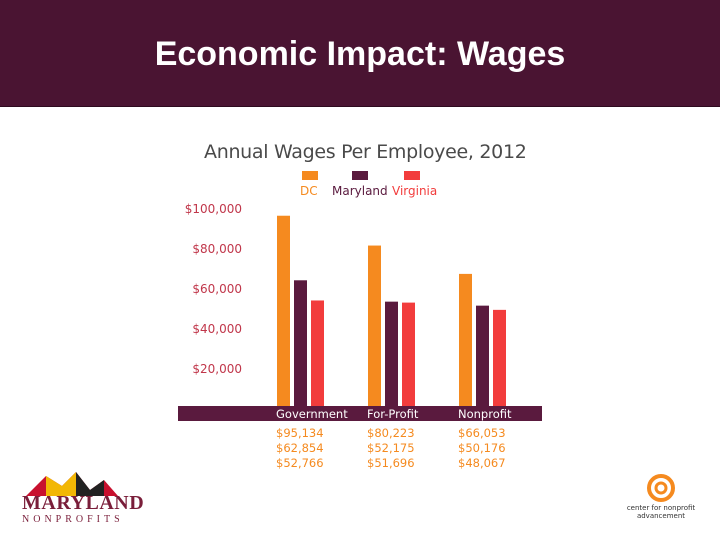 The width and height of the screenshot is (720, 540). I want to click on bar-dc-government, so click(283, 310).